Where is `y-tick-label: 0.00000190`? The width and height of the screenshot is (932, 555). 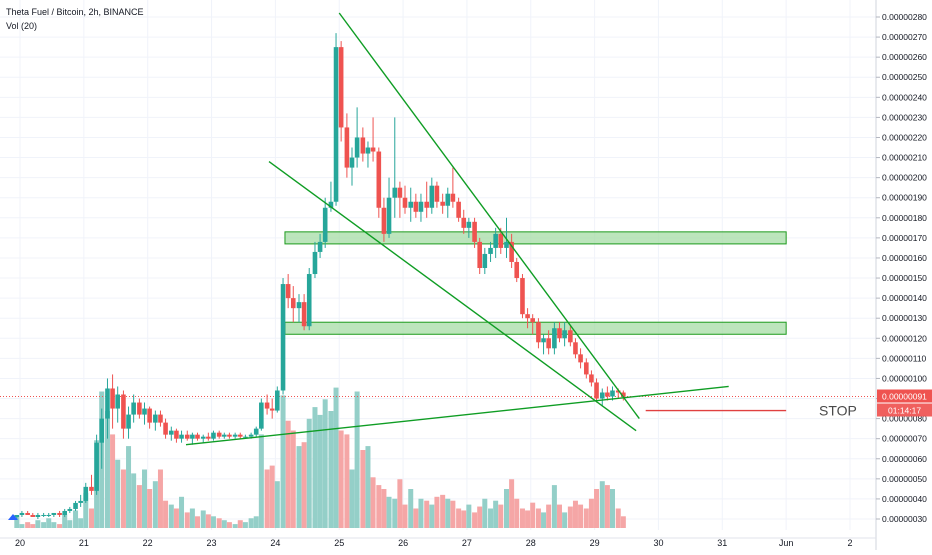 y-tick-label: 0.00000190 is located at coordinates (904, 198).